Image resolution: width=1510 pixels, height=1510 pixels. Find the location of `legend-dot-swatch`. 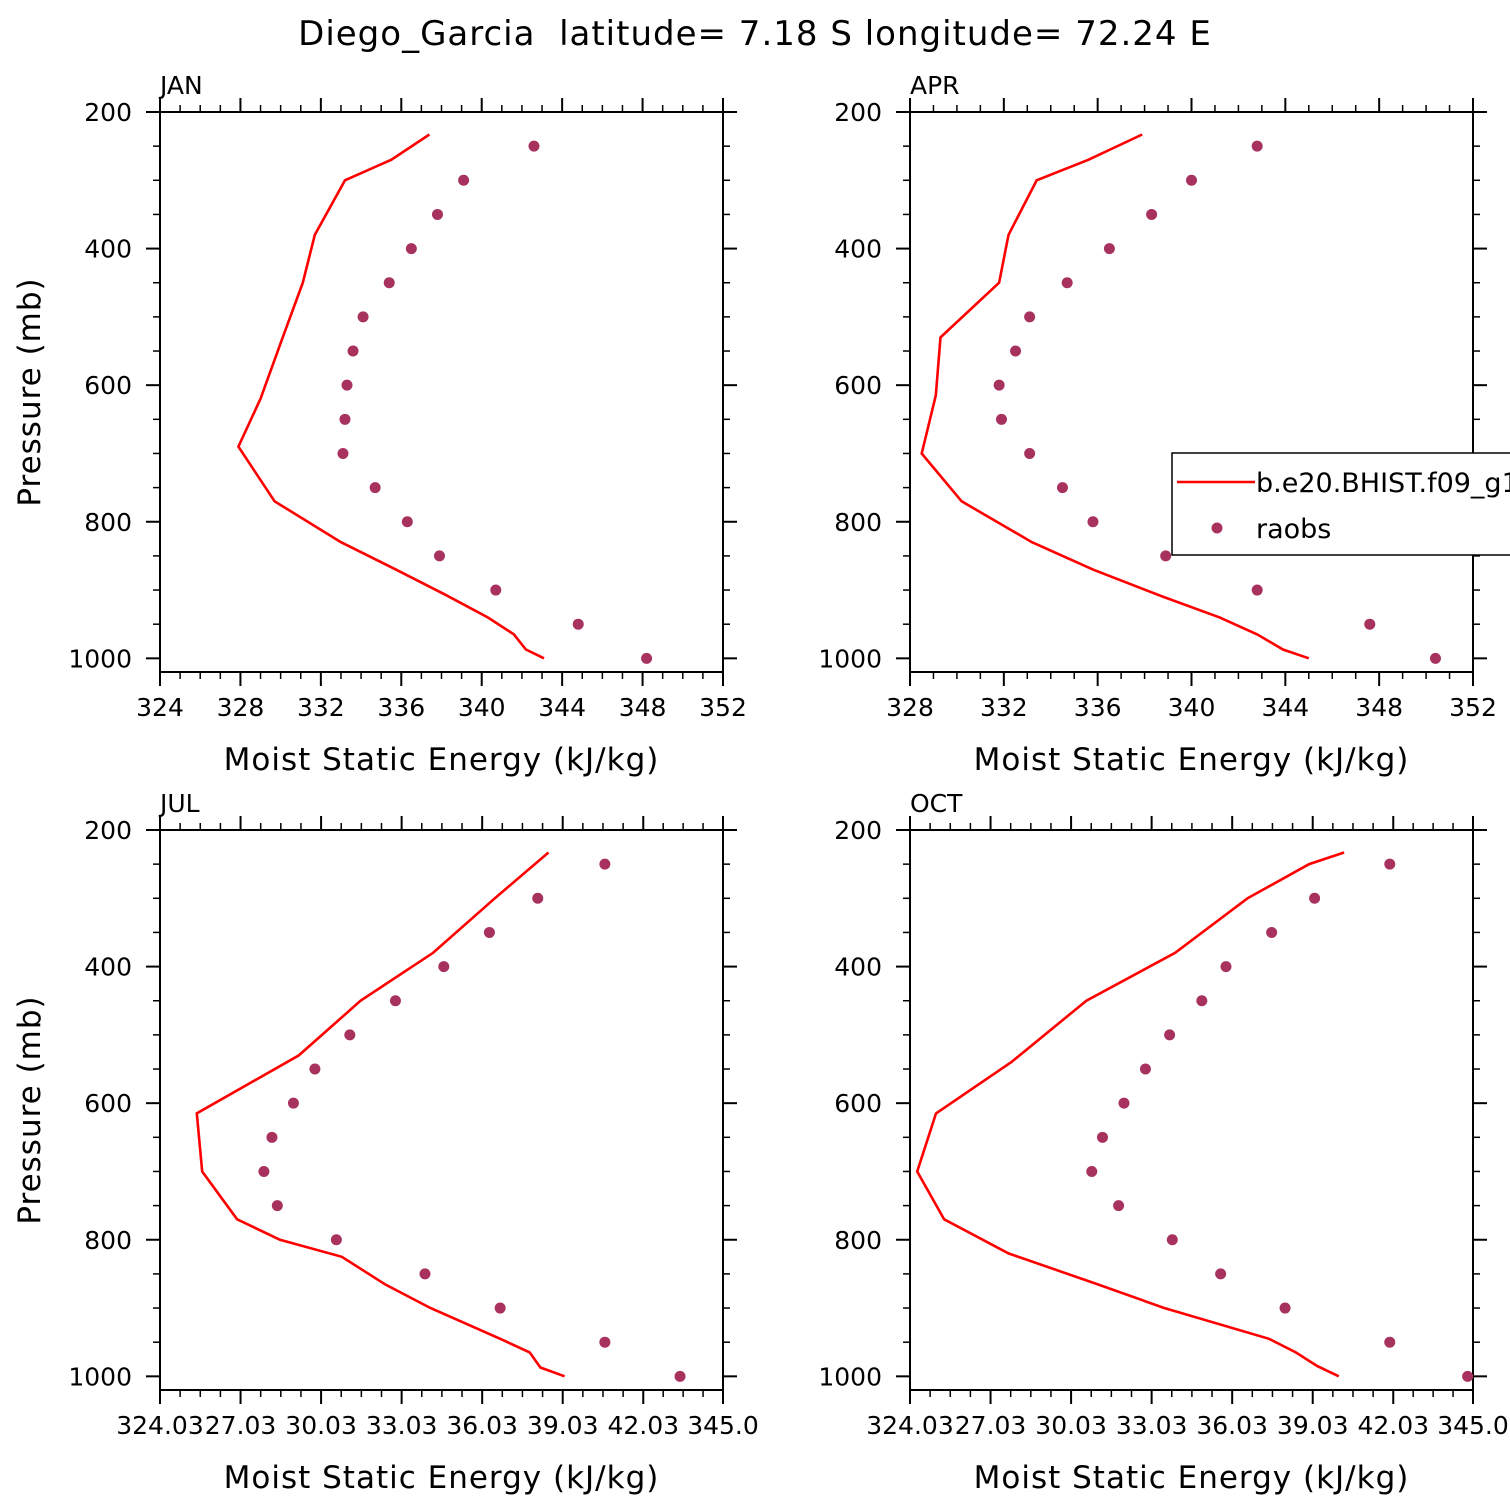

legend-dot-swatch is located at coordinates (1217, 528).